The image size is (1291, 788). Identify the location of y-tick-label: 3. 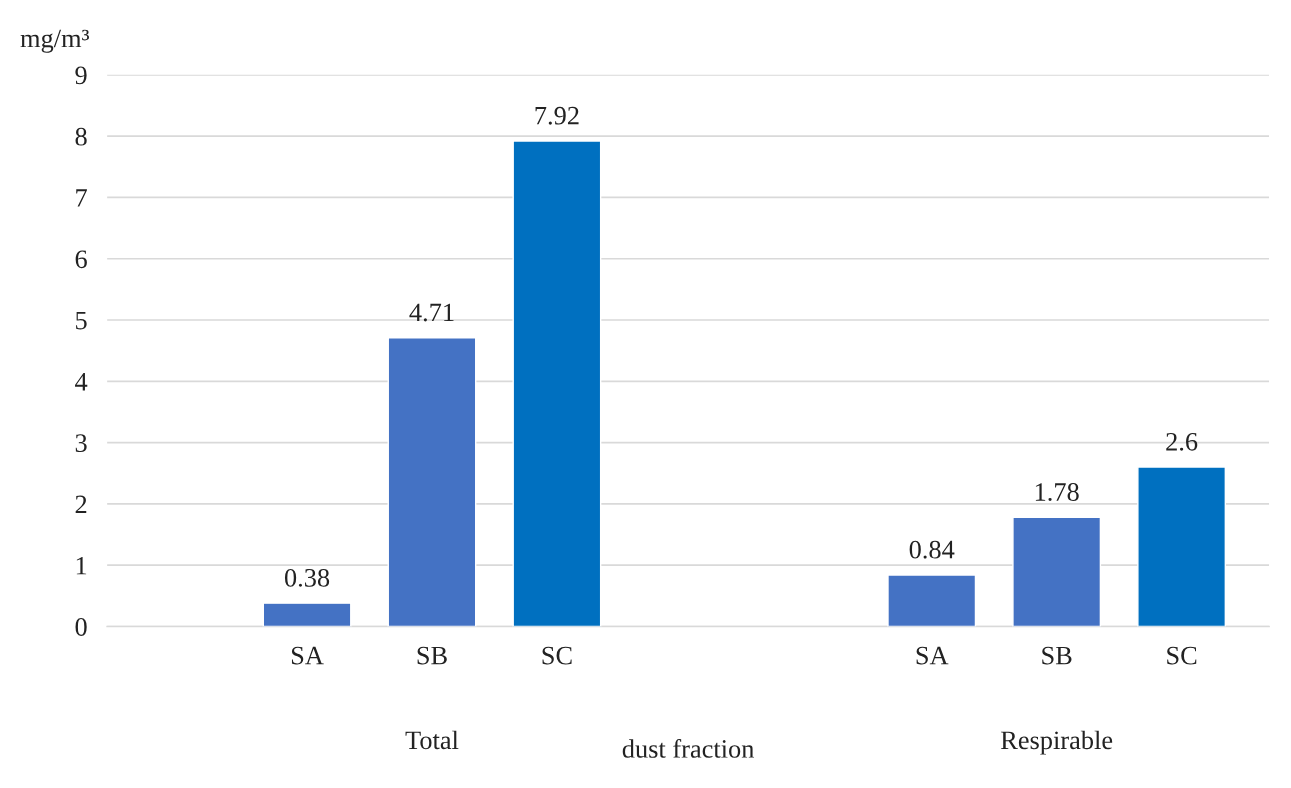
(81, 443).